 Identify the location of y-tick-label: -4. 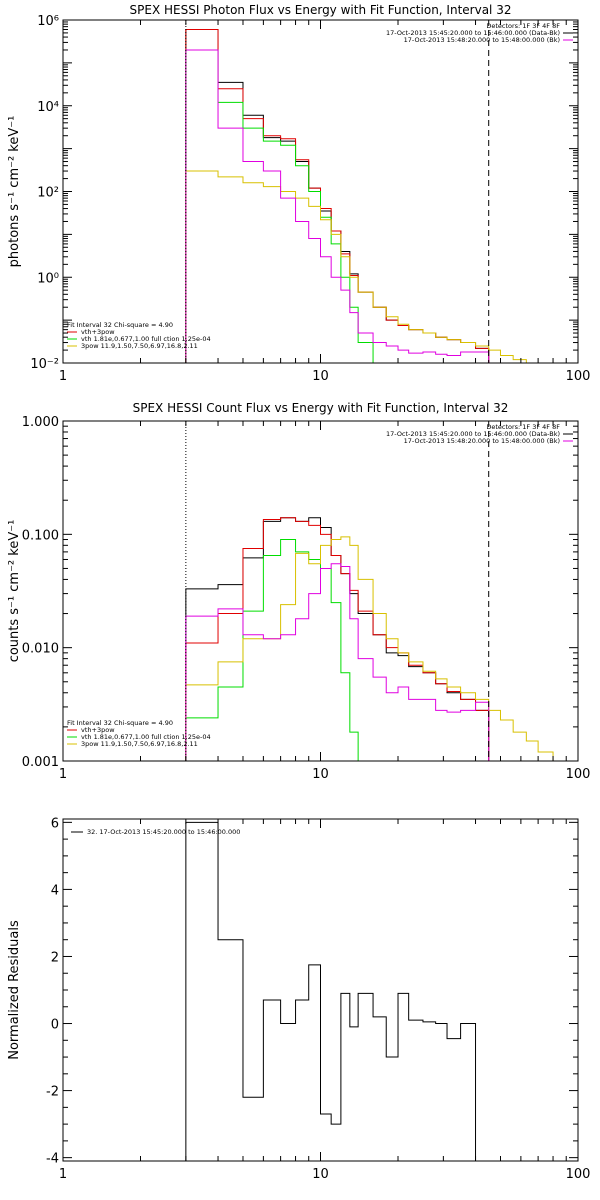
(52, 1159).